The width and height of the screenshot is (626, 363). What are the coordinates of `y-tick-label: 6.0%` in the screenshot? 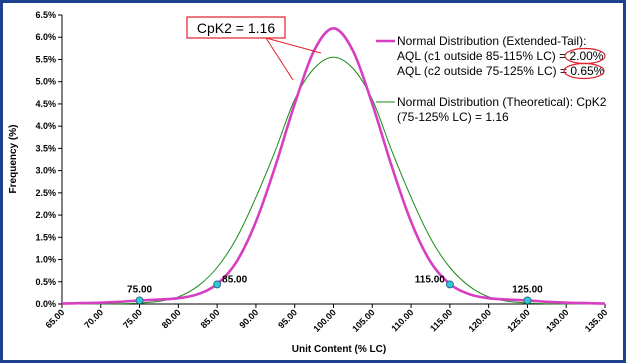 It's located at (45, 37).